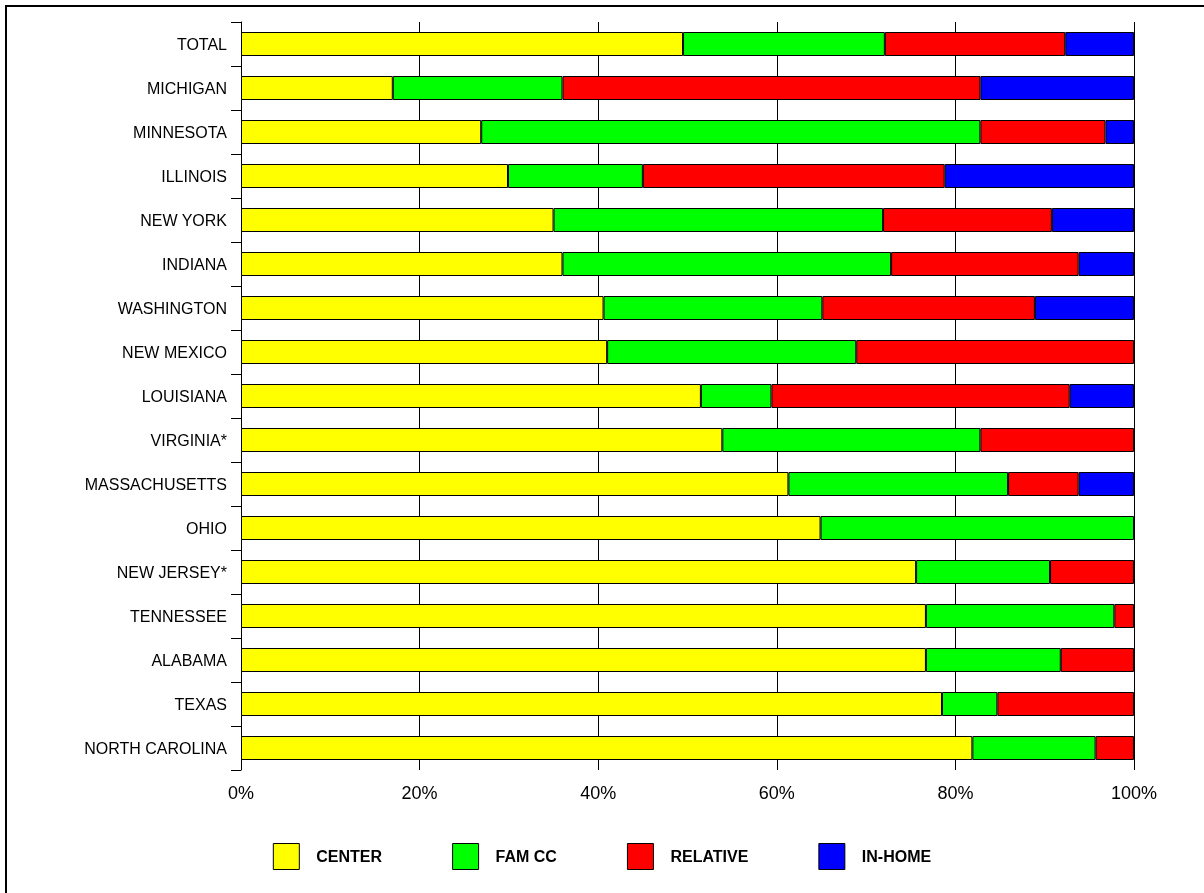  Describe the element at coordinates (598, 793) in the screenshot. I see `x-tick-label: 40%` at that location.